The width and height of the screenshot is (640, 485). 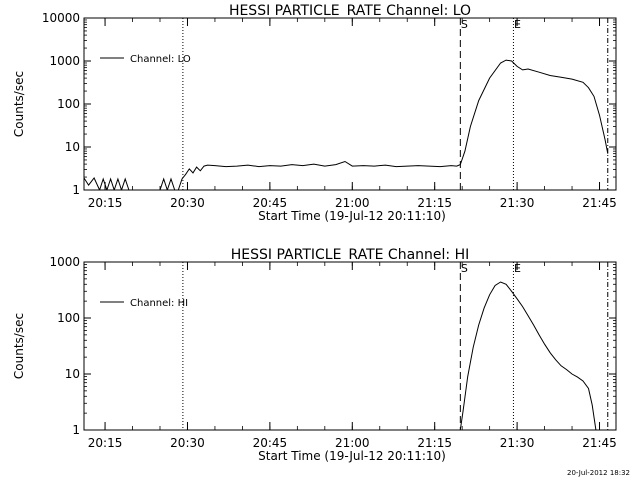 What do you see at coordinates (598, 473) in the screenshot?
I see `footer-timestamp: 20-Jul-2012 18:32` at bounding box center [598, 473].